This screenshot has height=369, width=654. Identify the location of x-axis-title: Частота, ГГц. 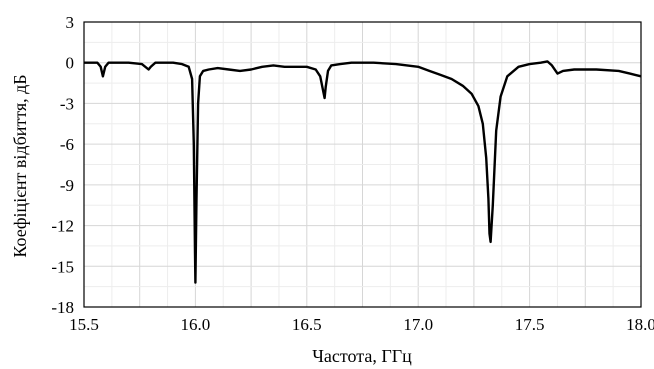
(362, 356).